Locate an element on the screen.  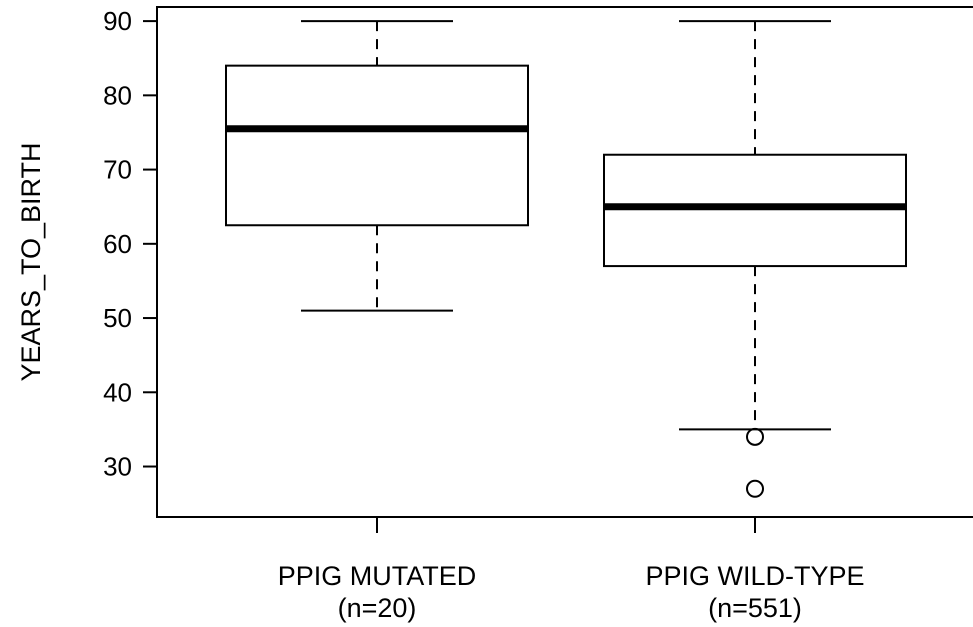
y-axis: 30 40 50 60 70 80 90 is located at coordinates (130, 244).